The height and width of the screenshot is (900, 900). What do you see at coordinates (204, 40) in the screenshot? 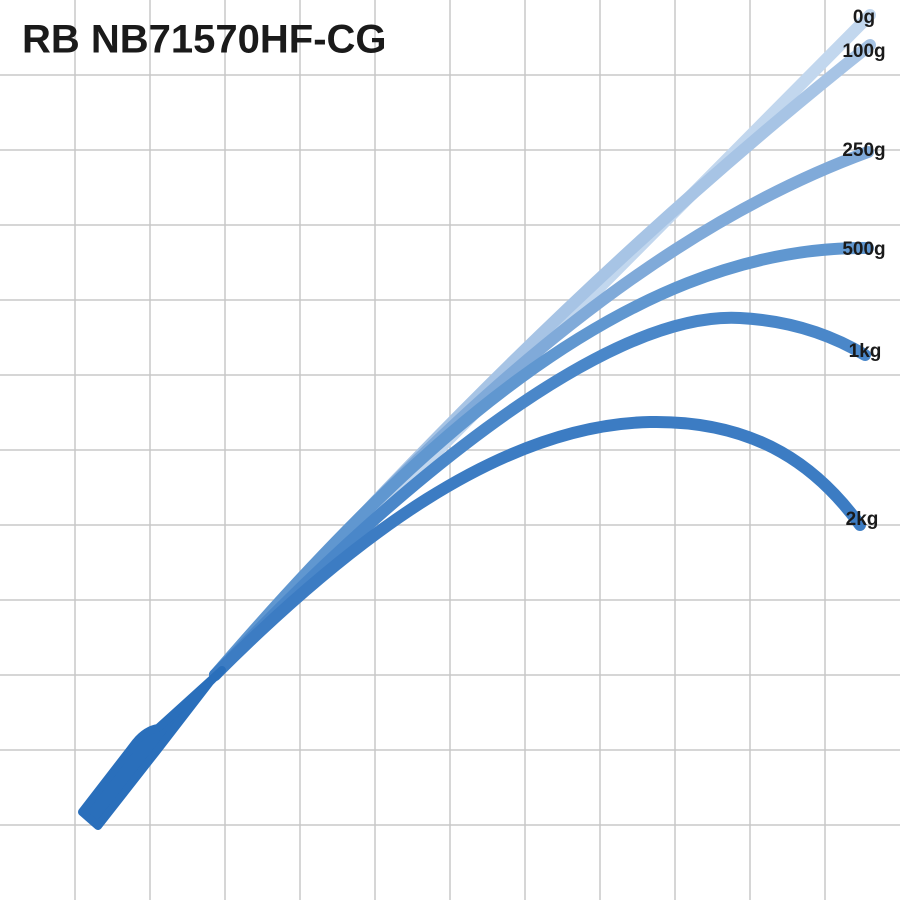
I see `title: RB NB71570HF-CG` at bounding box center [204, 40].